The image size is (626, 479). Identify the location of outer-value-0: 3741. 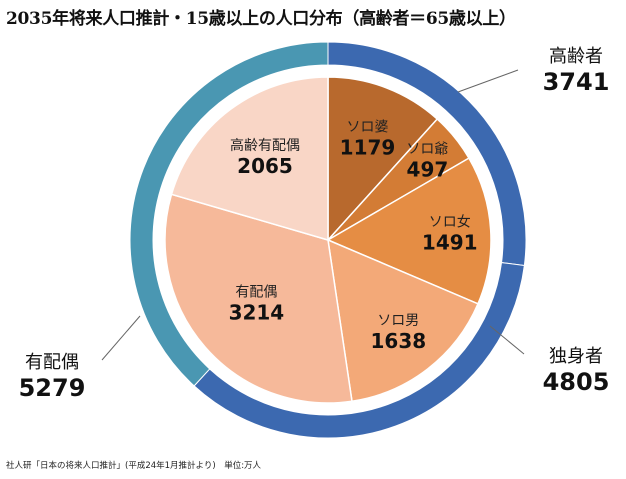
(576, 82).